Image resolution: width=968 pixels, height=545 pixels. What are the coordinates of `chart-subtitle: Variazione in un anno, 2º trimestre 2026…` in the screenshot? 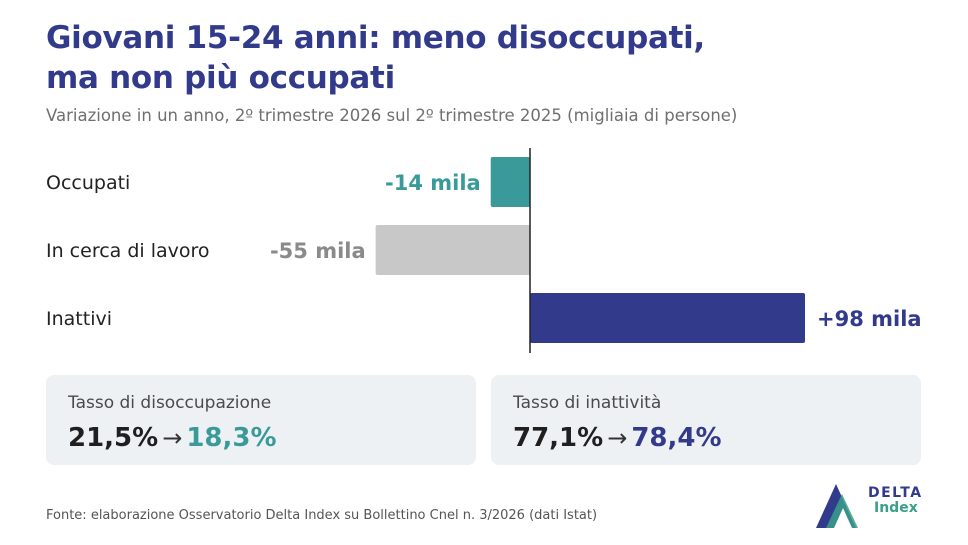 It's located at (392, 115).